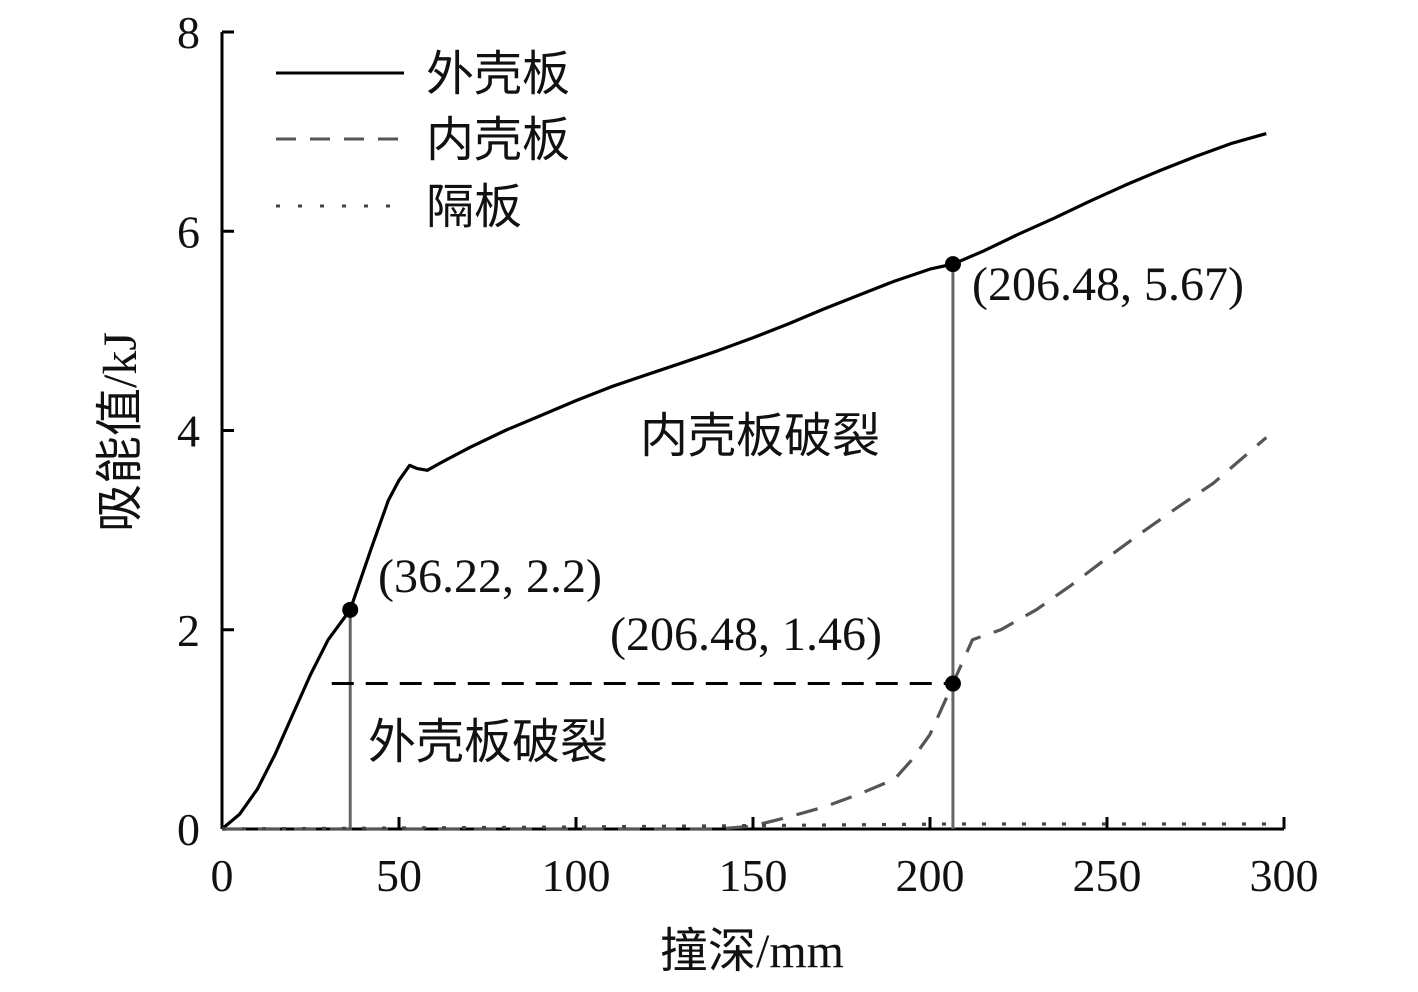 The height and width of the screenshot is (992, 1418). Describe the element at coordinates (188, 431) in the screenshot. I see `y-tick-label: 4` at that location.